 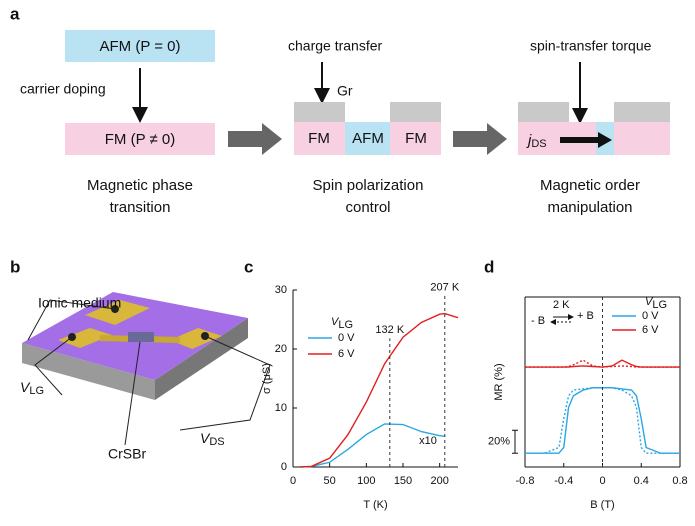 What do you see at coordinates (345, 91) in the screenshot?
I see `graphene-label: Gr` at bounding box center [345, 91].